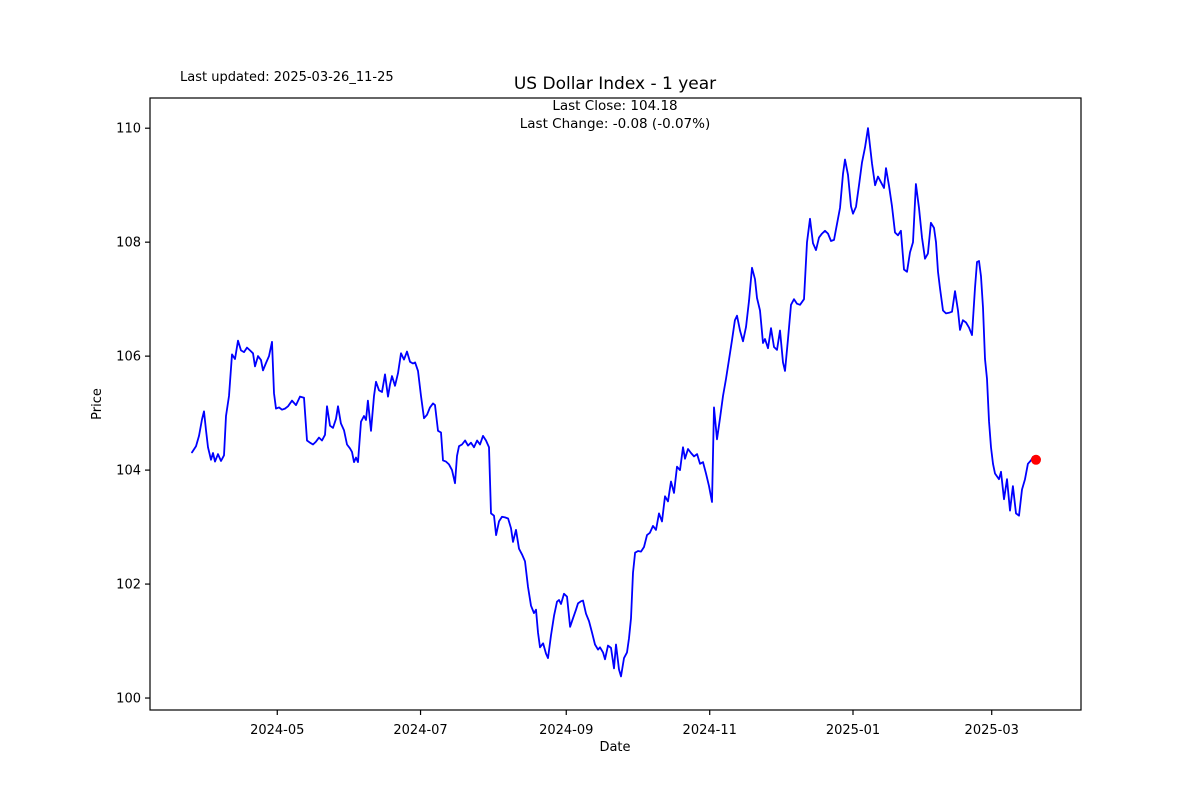  Describe the element at coordinates (128, 699) in the screenshot. I see `y-tick-label: 100` at that location.